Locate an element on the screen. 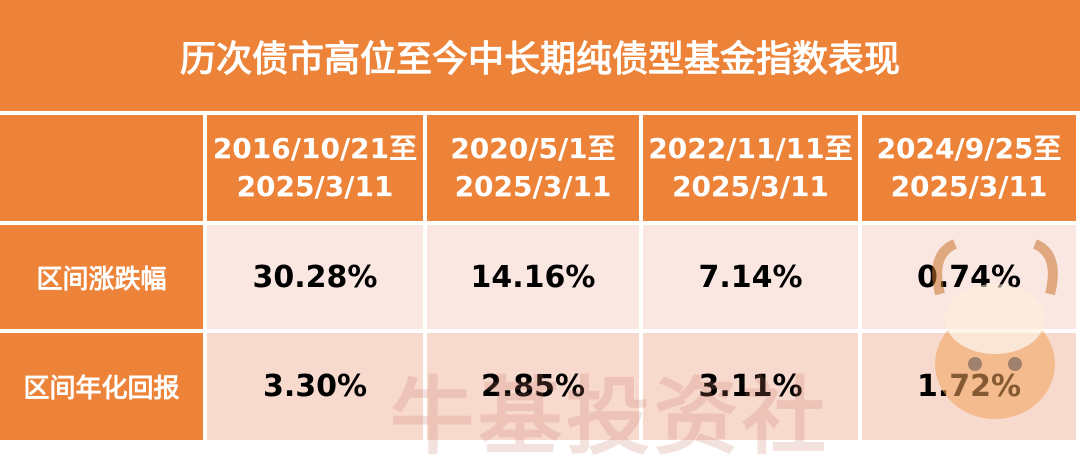  data-cell: 2.85% is located at coordinates (533, 386).